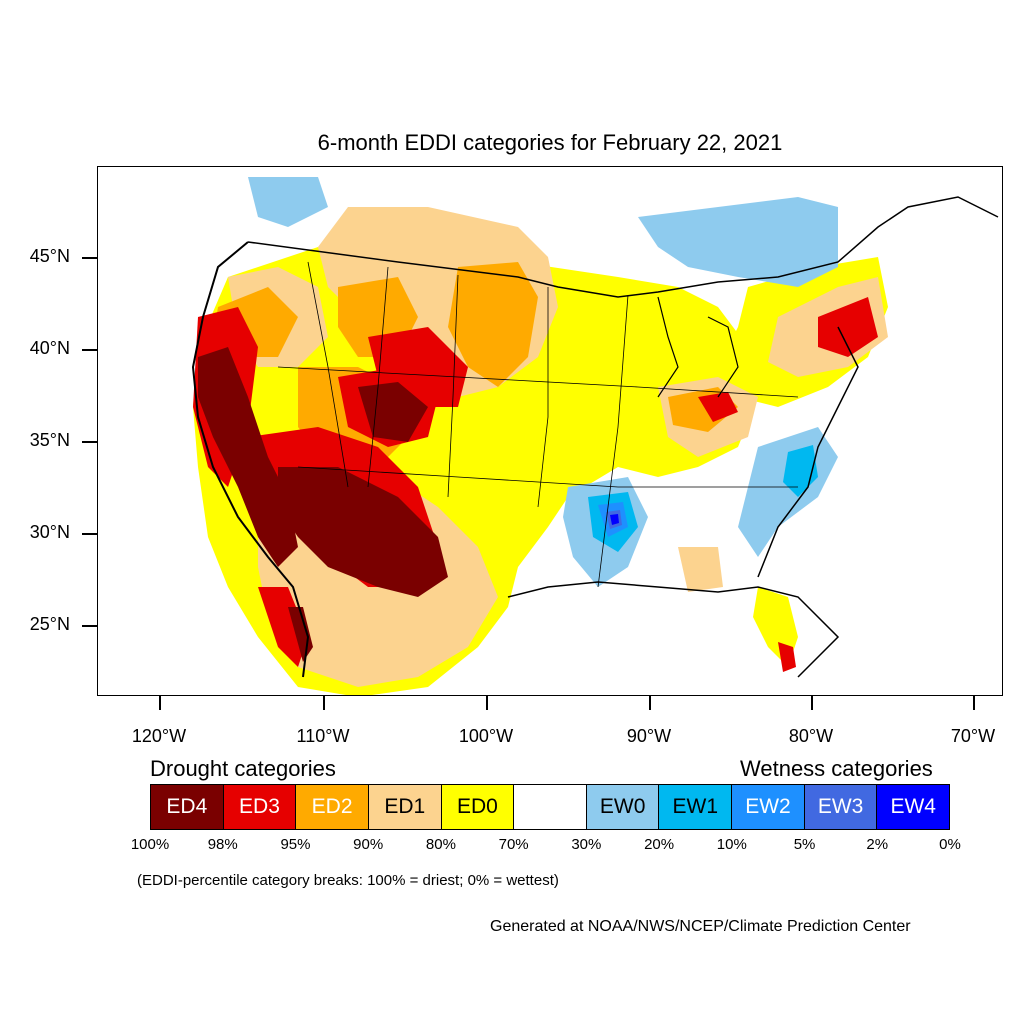 The image size is (1024, 1024). Describe the element at coordinates (836, 768) in the screenshot. I see `wetness-heading: Wetness categories` at that location.